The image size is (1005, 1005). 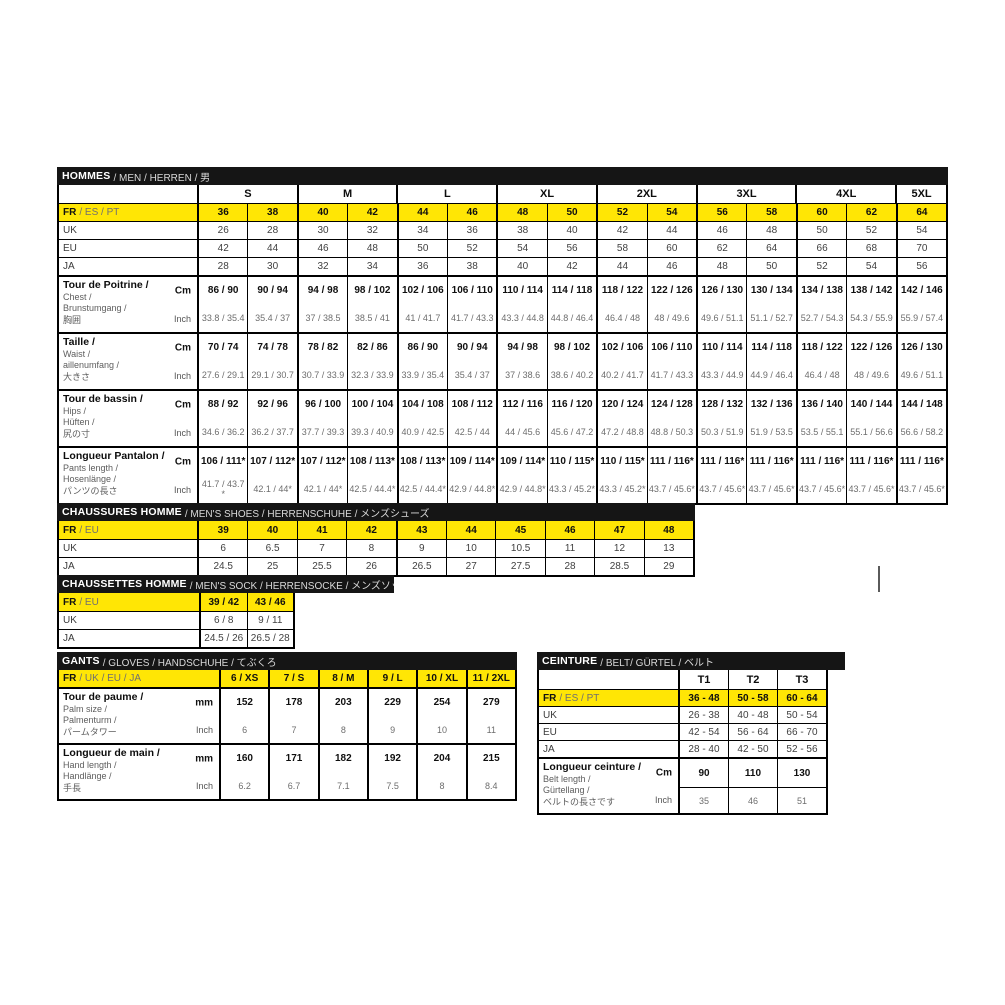 What do you see at coordinates (822, 375) in the screenshot?
I see `measure-bottom-value: 46.4 / 48` at bounding box center [822, 375].